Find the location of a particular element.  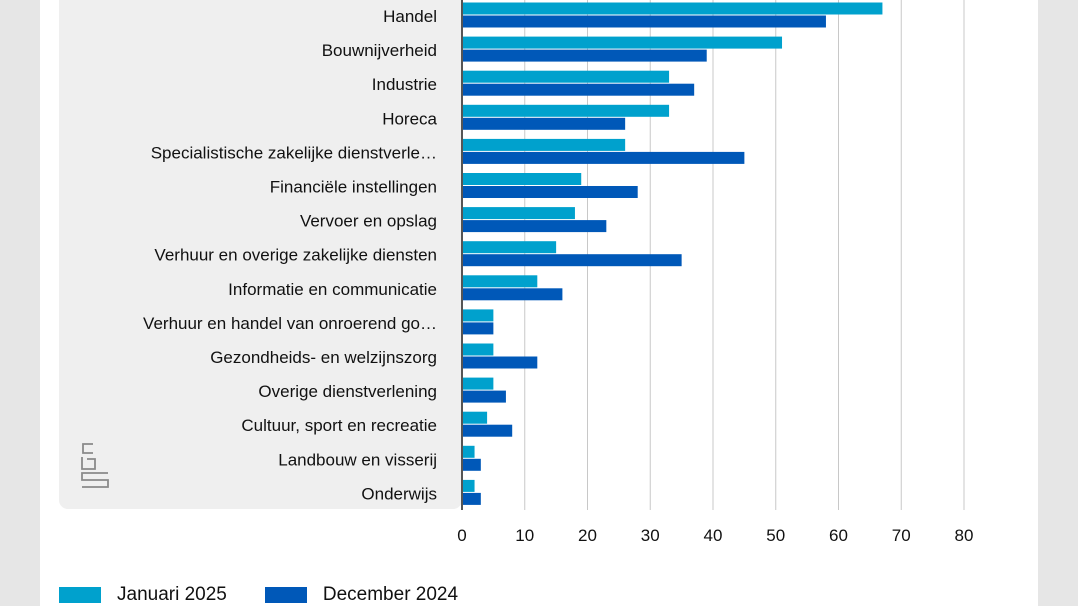

bar-december-2024-specialistische-zakelijke-dienstverle is located at coordinates (603, 157).